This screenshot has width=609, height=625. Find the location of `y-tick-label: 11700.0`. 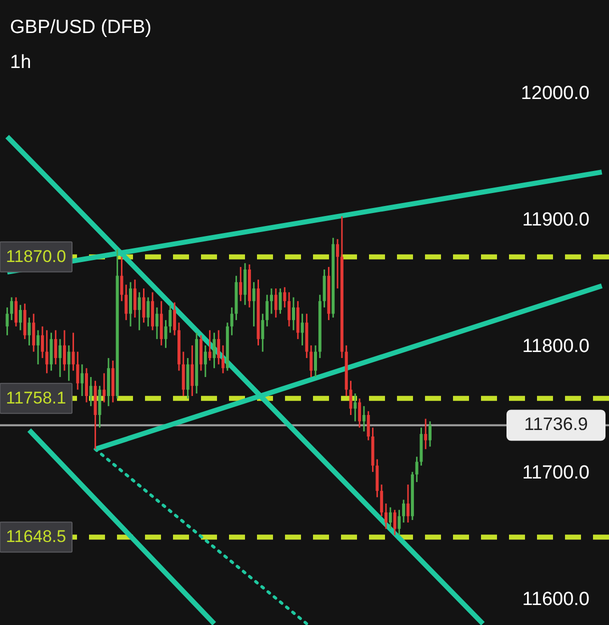

y-tick-label: 11700.0 is located at coordinates (556, 473).